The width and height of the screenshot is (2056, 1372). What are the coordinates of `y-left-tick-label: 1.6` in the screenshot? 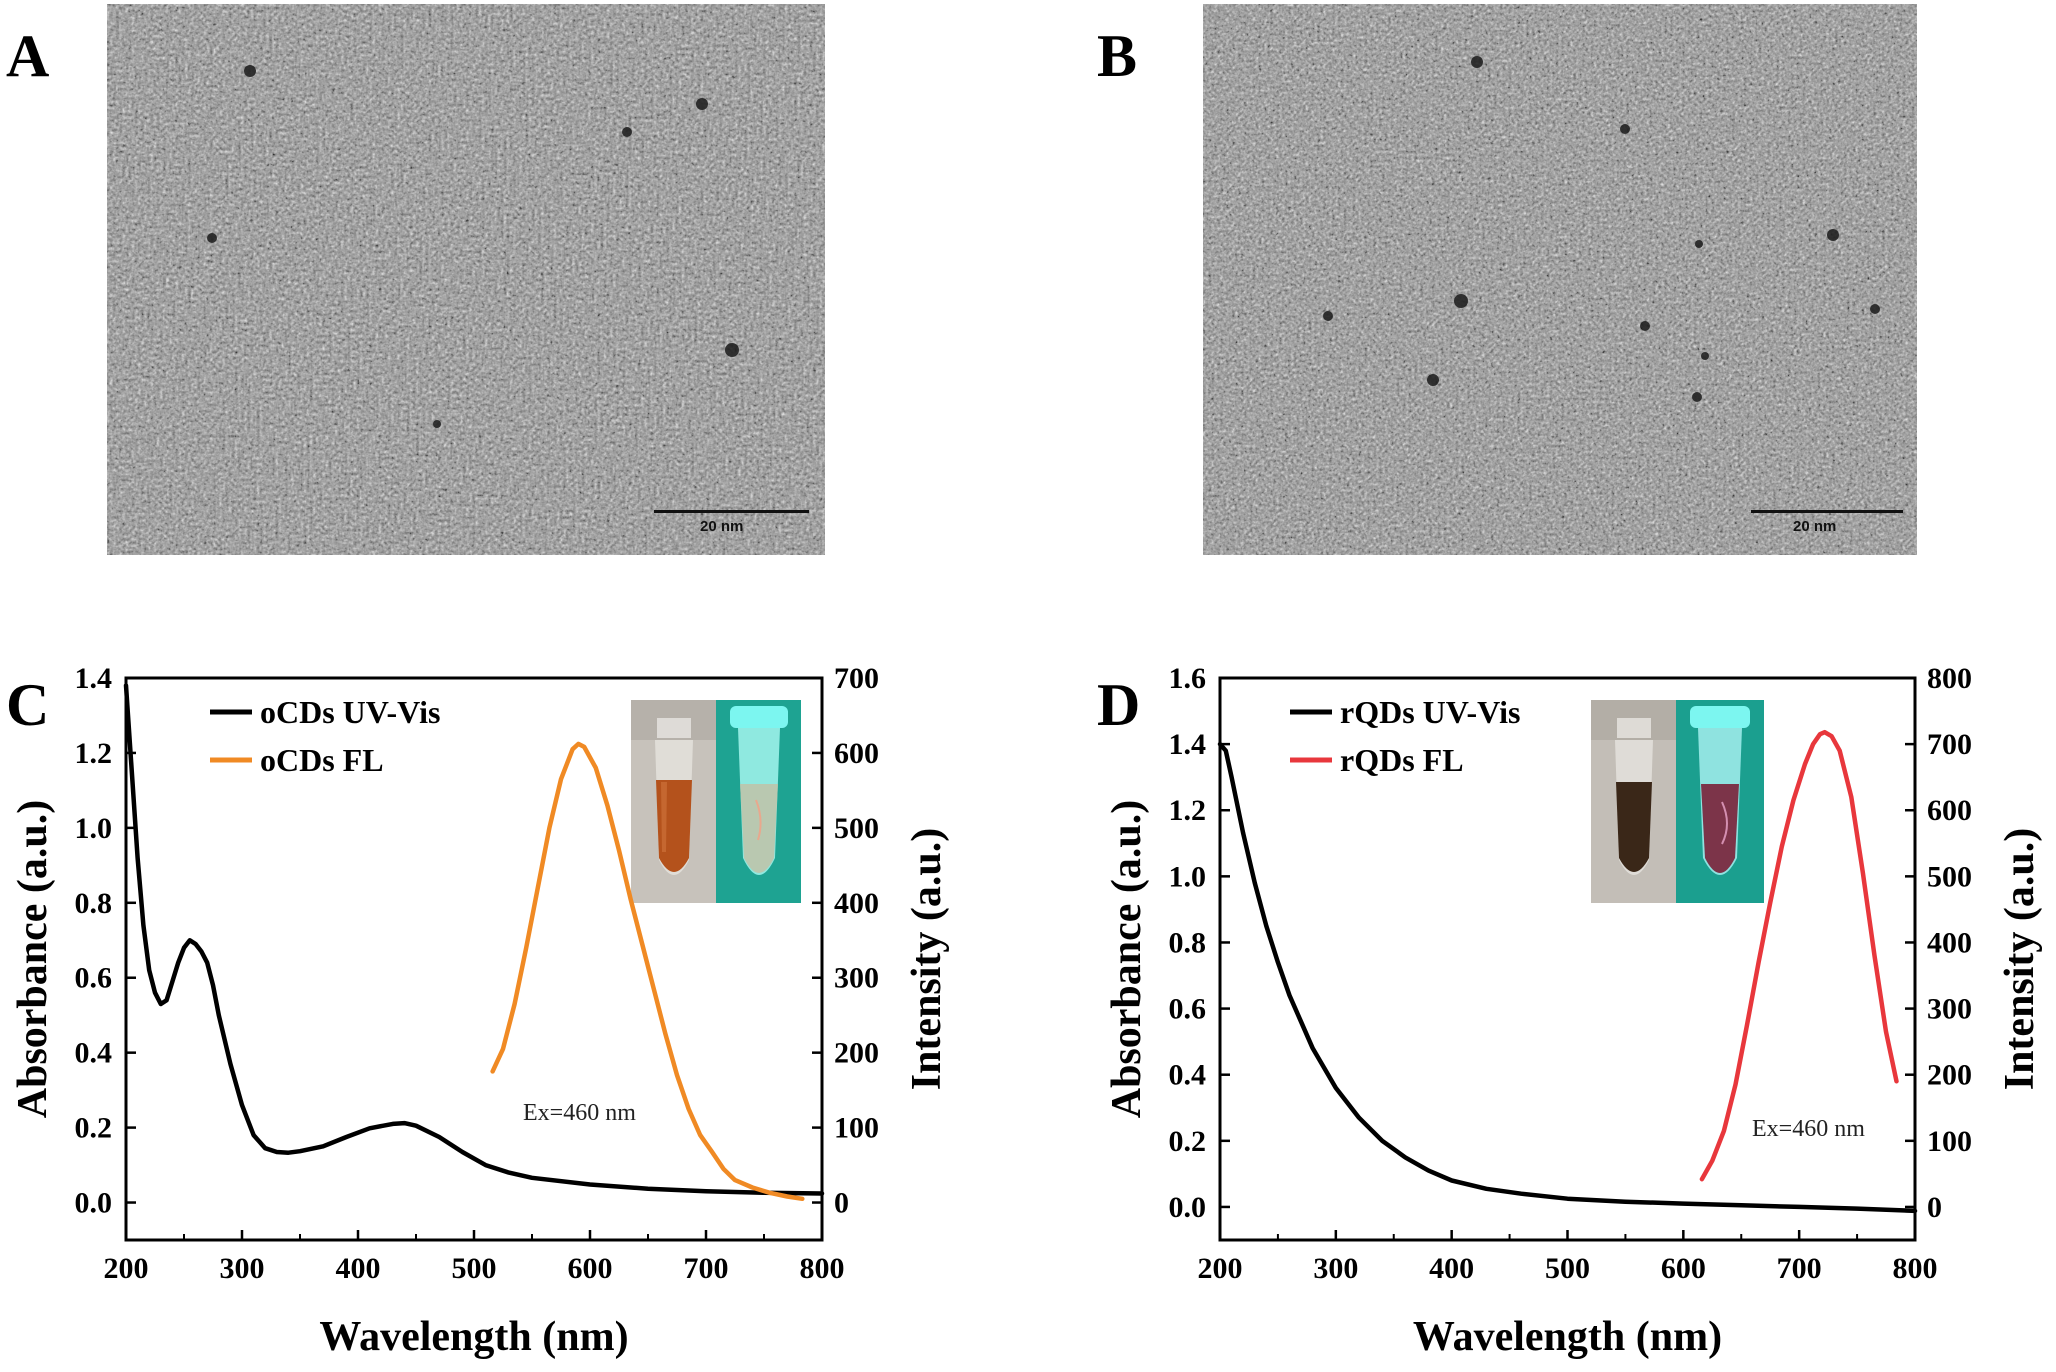 It's located at (1188, 678).